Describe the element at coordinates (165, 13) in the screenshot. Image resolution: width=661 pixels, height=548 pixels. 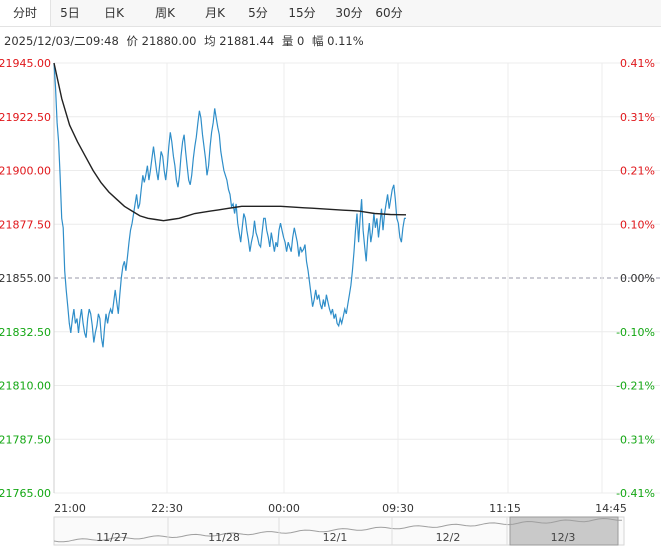
I see `tab-3: 周K` at that location.